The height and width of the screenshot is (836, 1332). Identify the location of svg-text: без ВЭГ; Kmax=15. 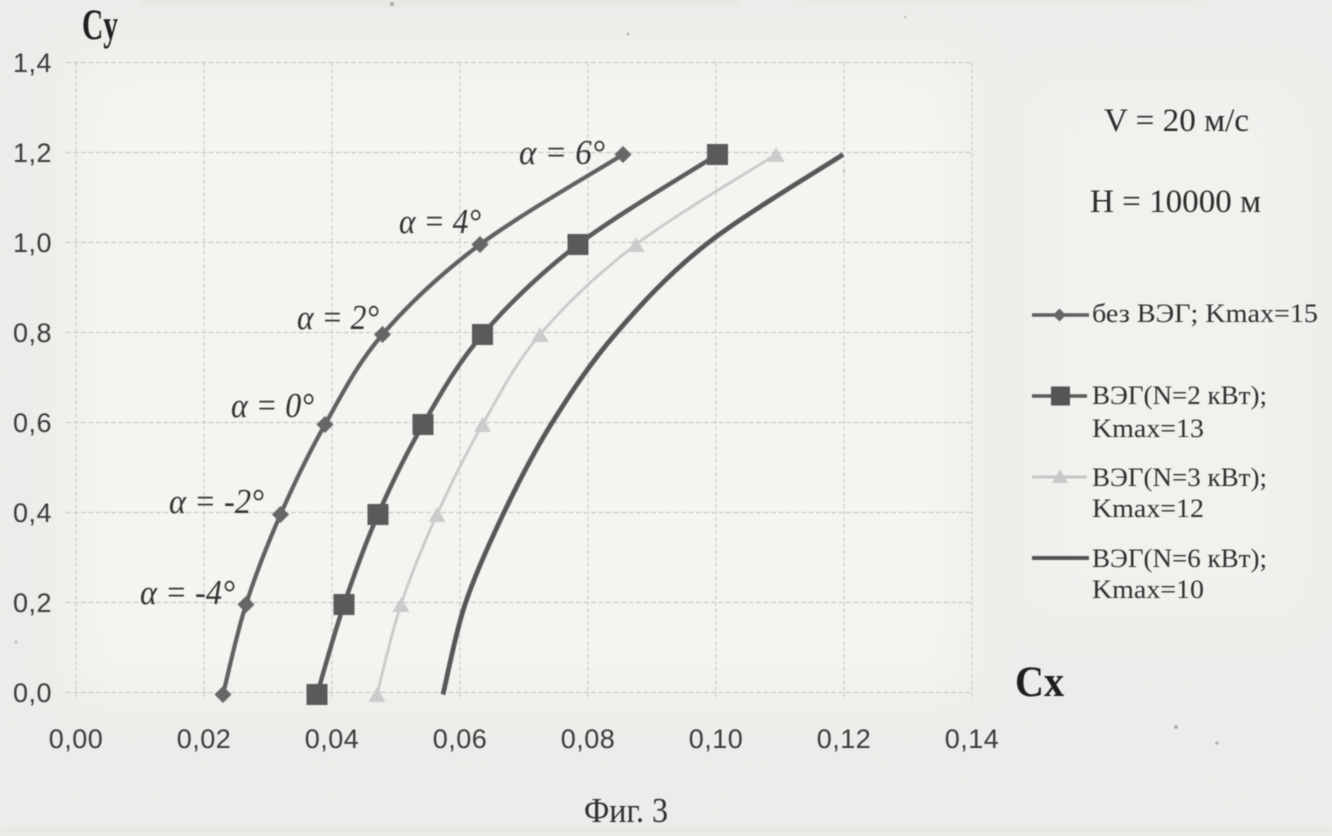
(1205, 313).